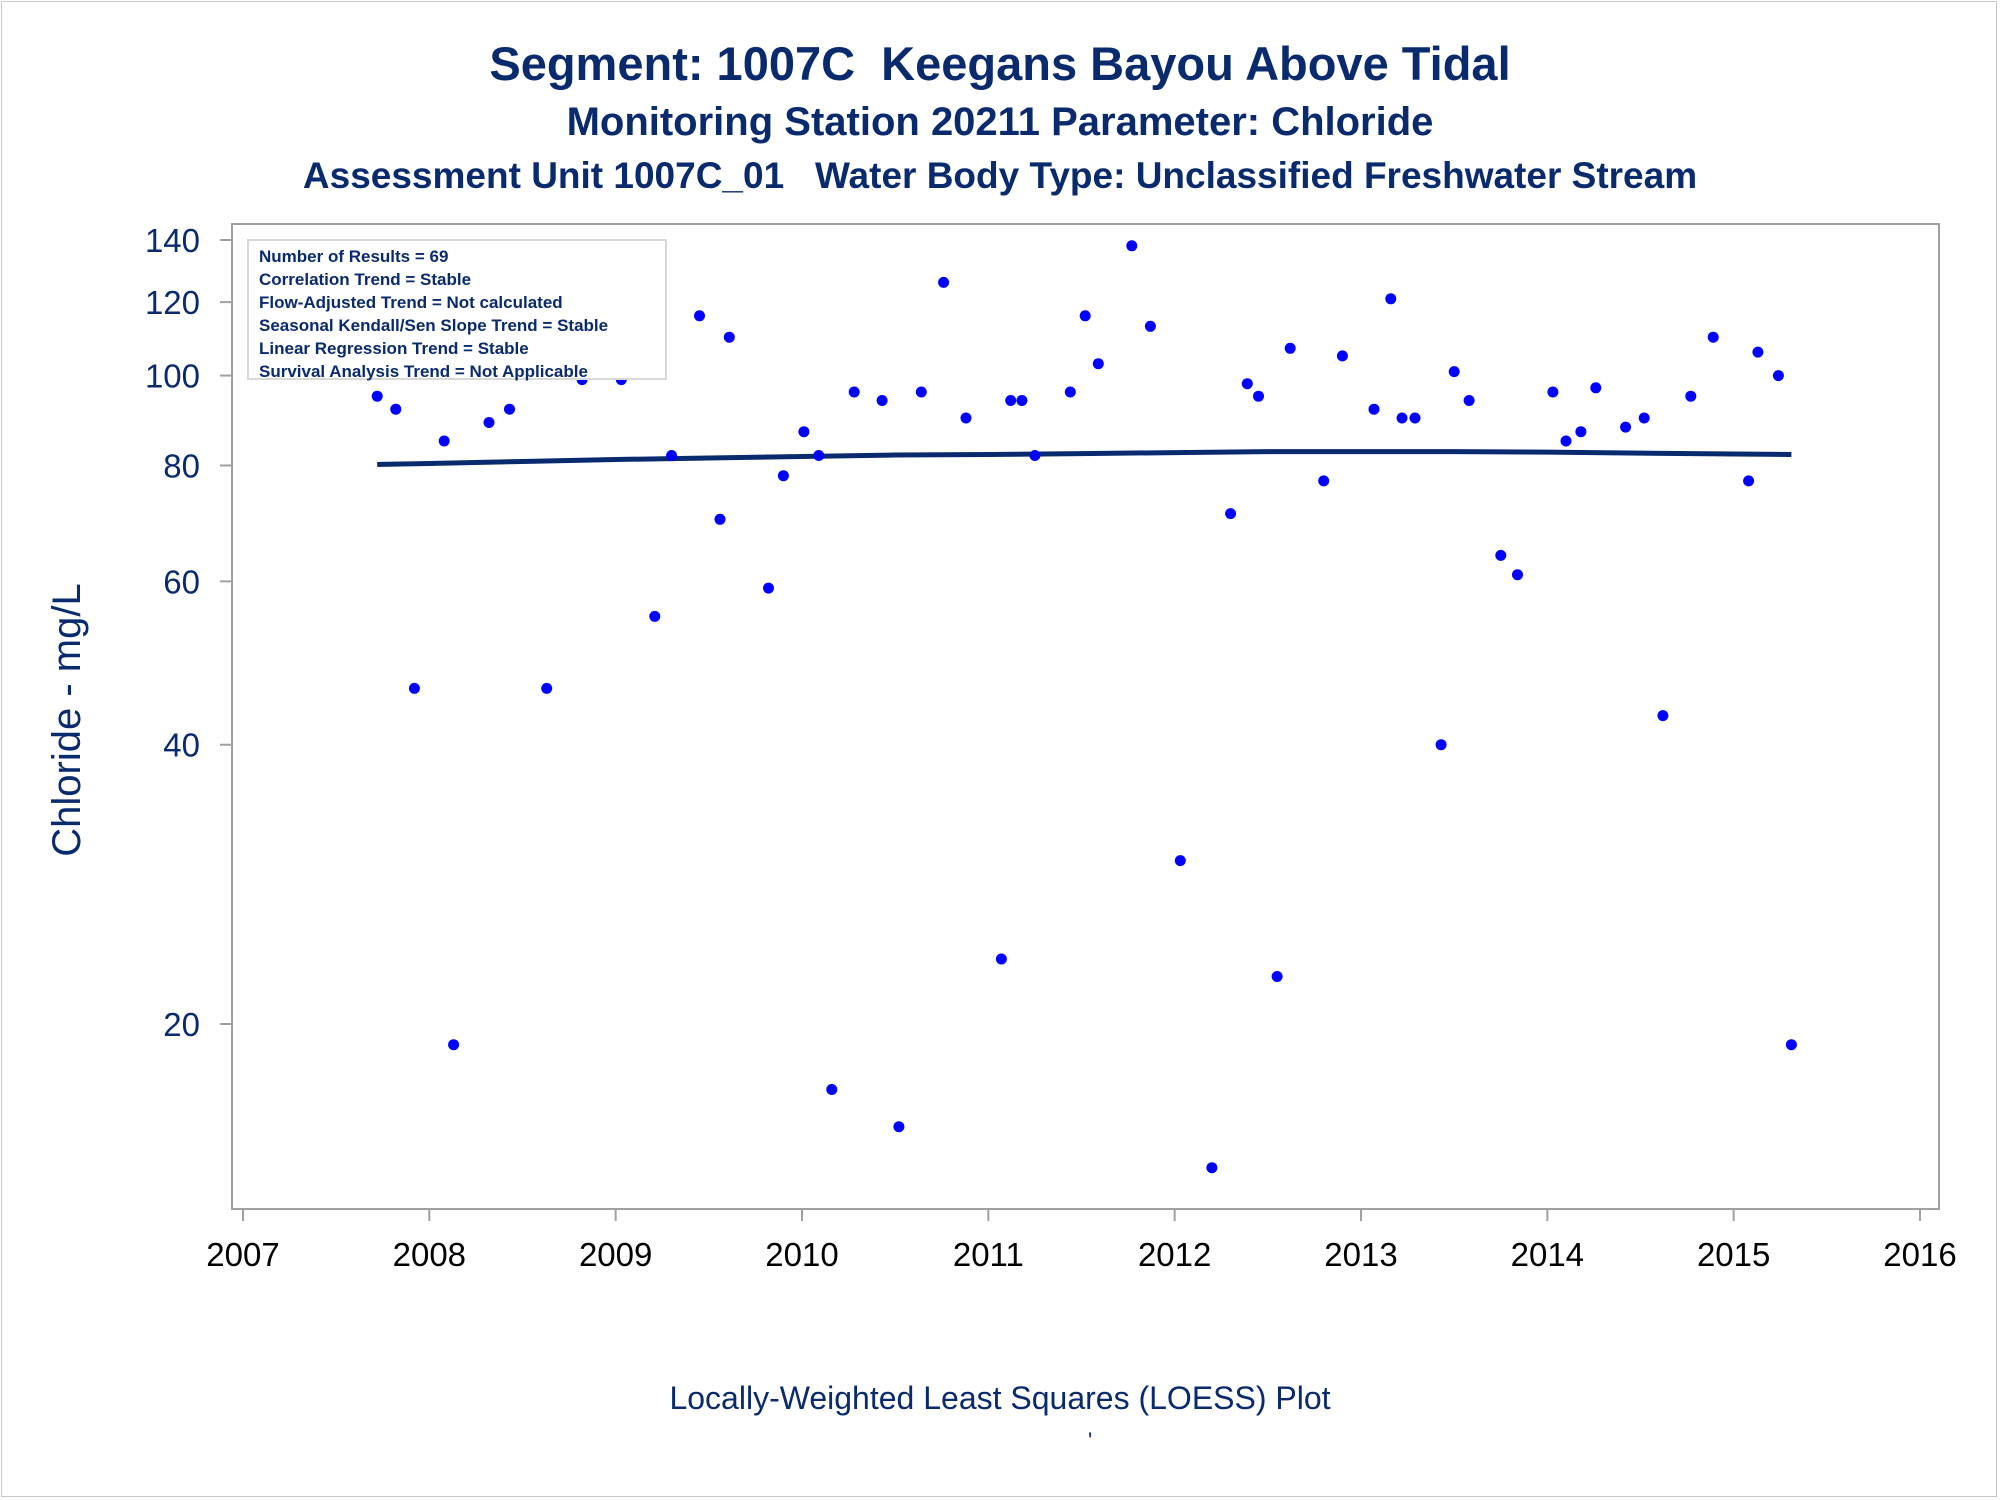 The width and height of the screenshot is (2000, 1500). I want to click on y-tick-label: 140, so click(172, 240).